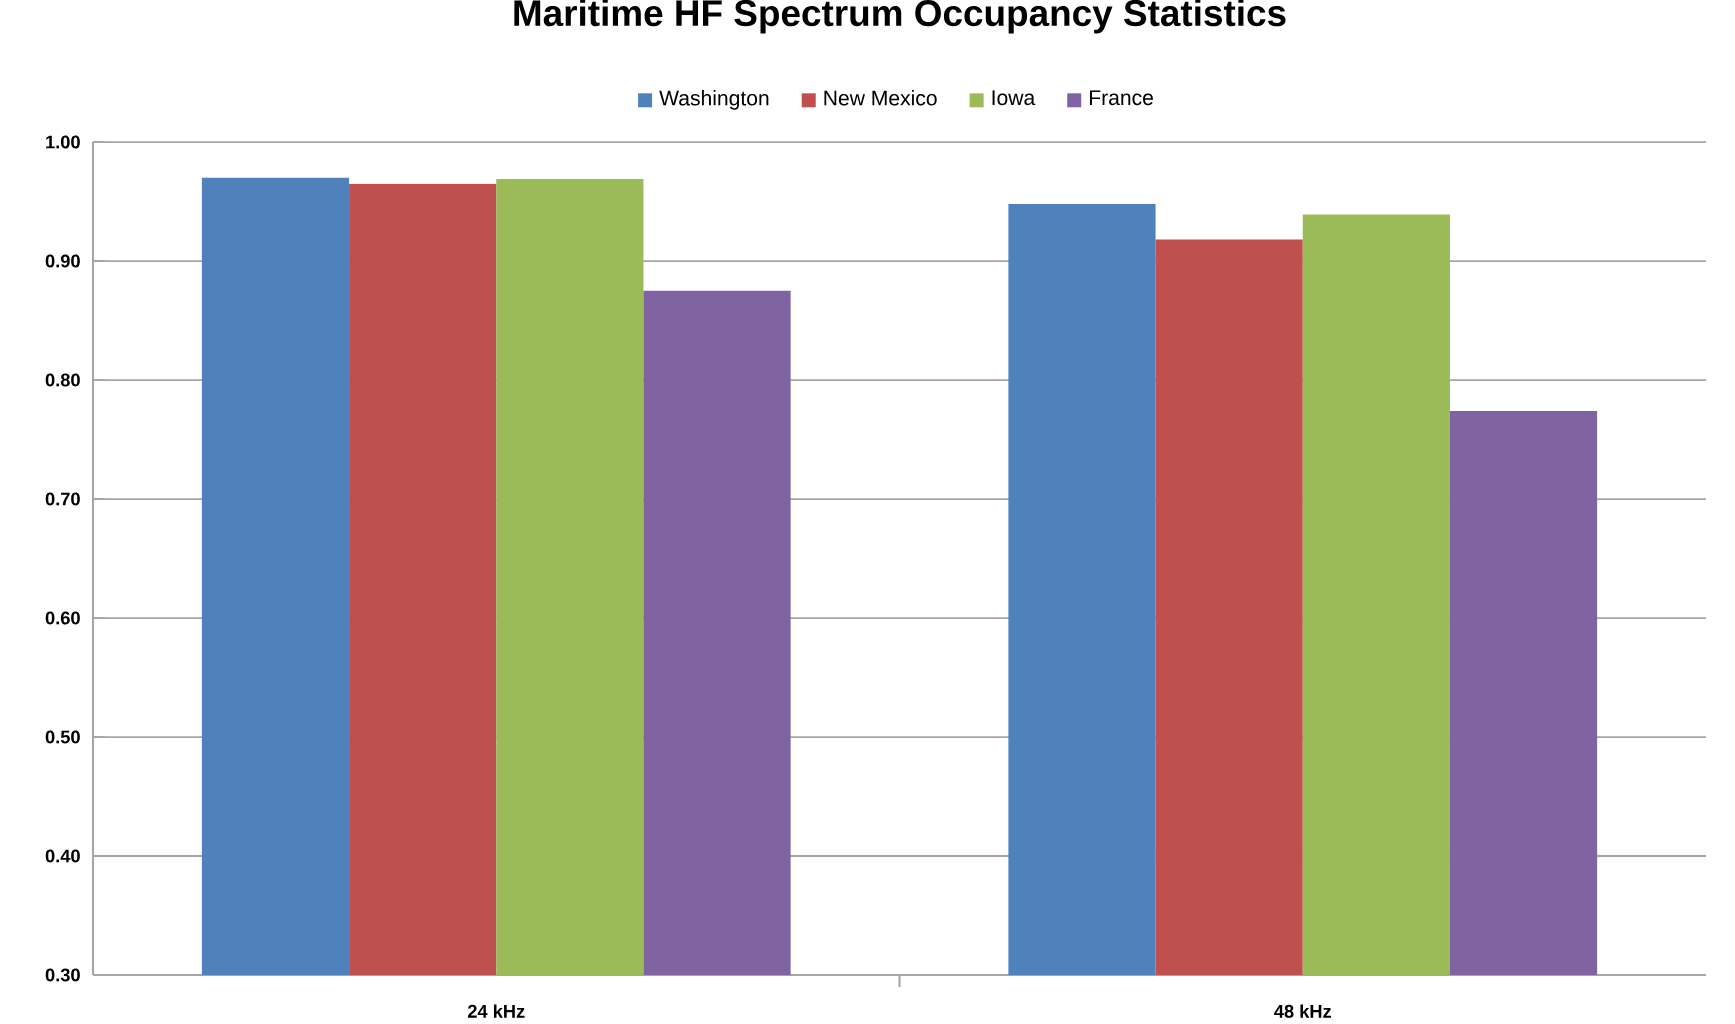 The image size is (1735, 1024). I want to click on y-tick-label: 0.90, so click(62, 261).